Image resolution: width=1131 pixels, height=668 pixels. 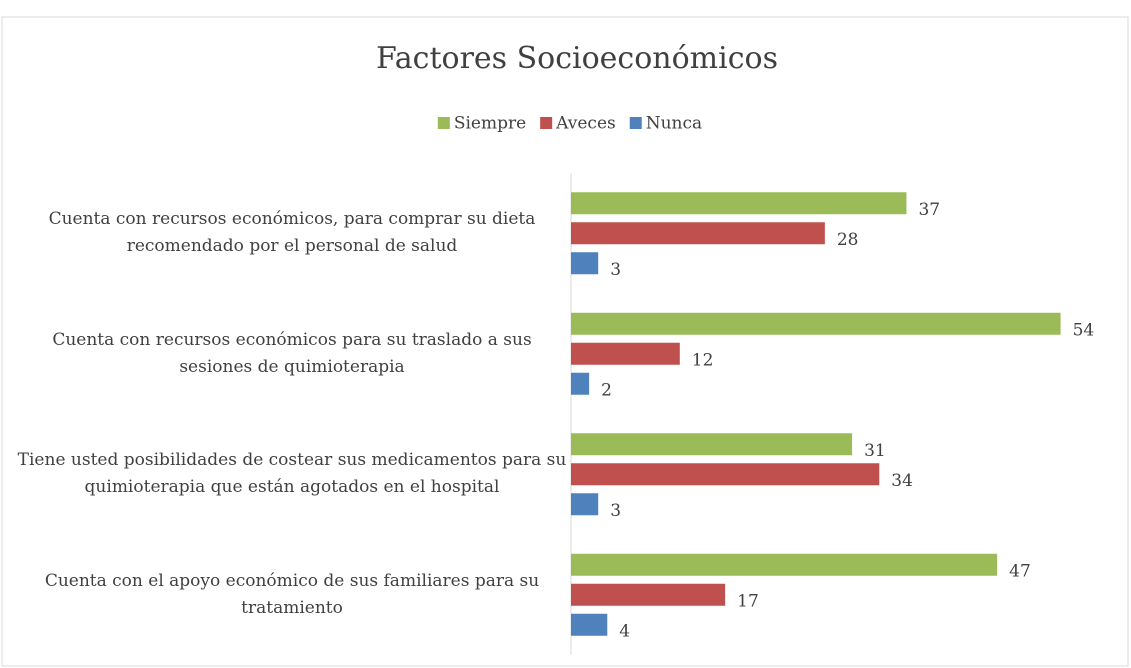 I want to click on data-label: 54, so click(x=1084, y=330).